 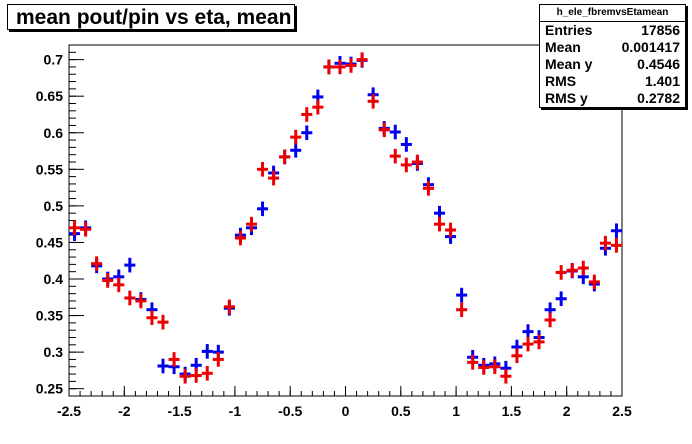 I want to click on x-tick-label: 2, so click(x=567, y=411).